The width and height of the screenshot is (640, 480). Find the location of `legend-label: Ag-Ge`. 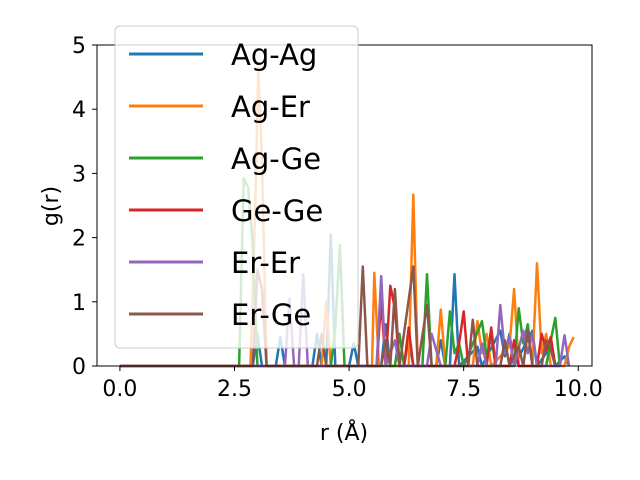

legend-label: Ag-Ge is located at coordinates (276, 159).